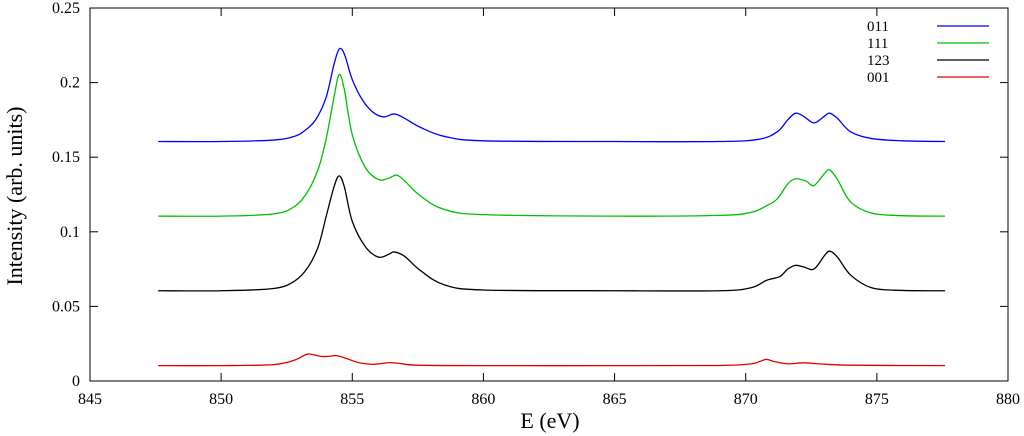  I want to click on y-axis-label-group: Intensity (arb. units), so click(14, 195).